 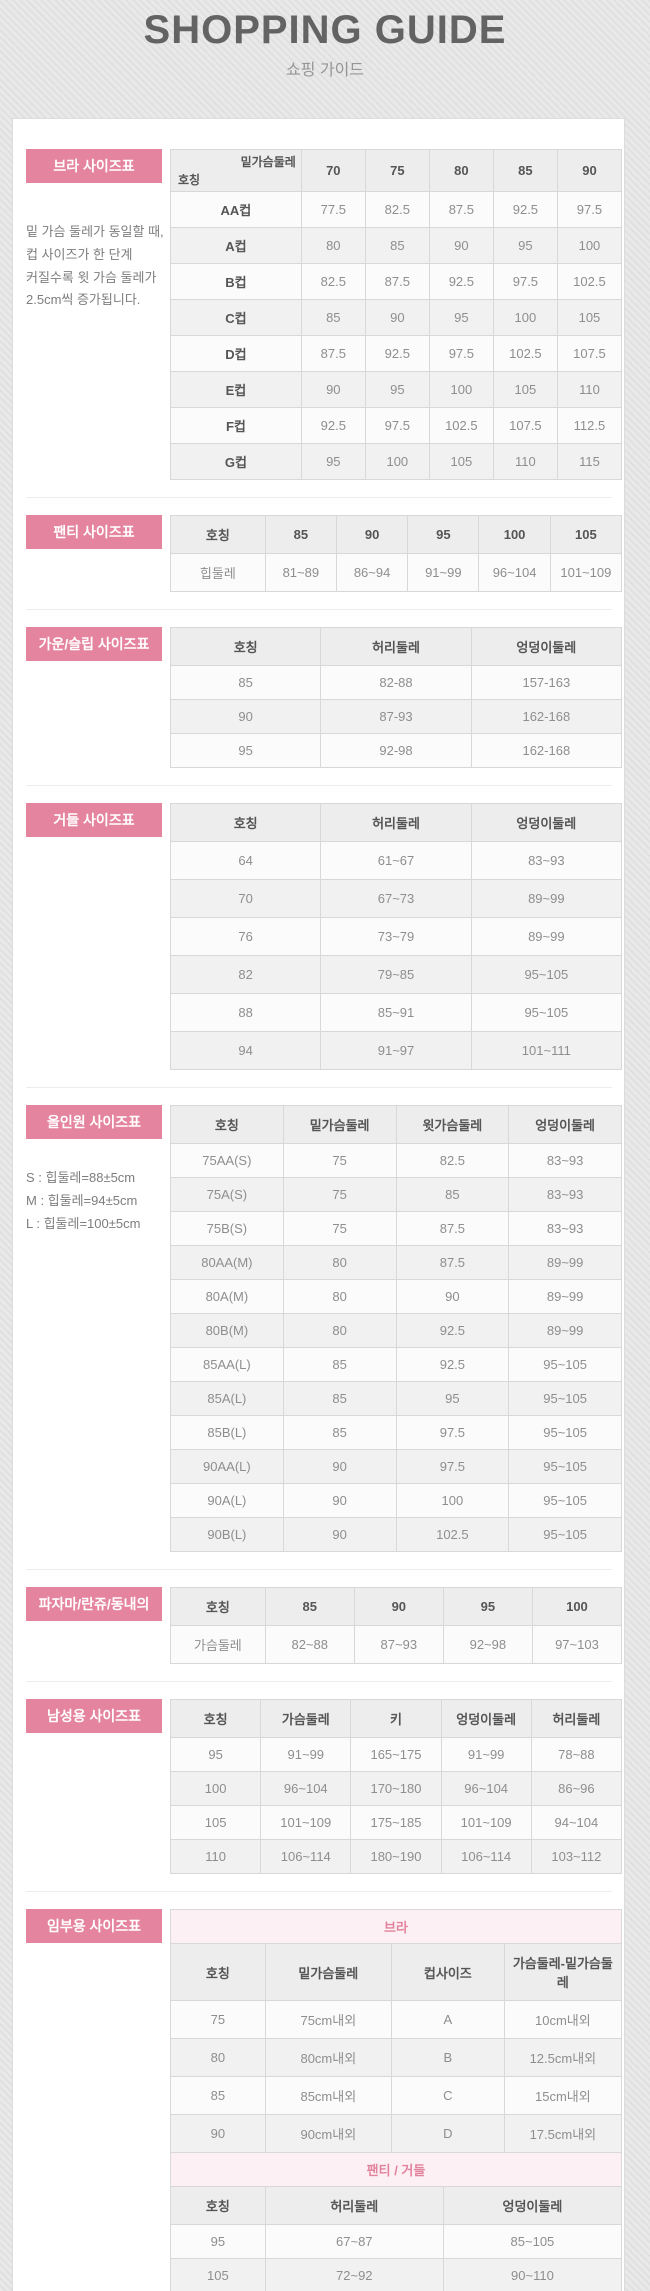 What do you see at coordinates (339, 1124) in the screenshot?
I see `table-header-cell: 밑가슴둘레` at bounding box center [339, 1124].